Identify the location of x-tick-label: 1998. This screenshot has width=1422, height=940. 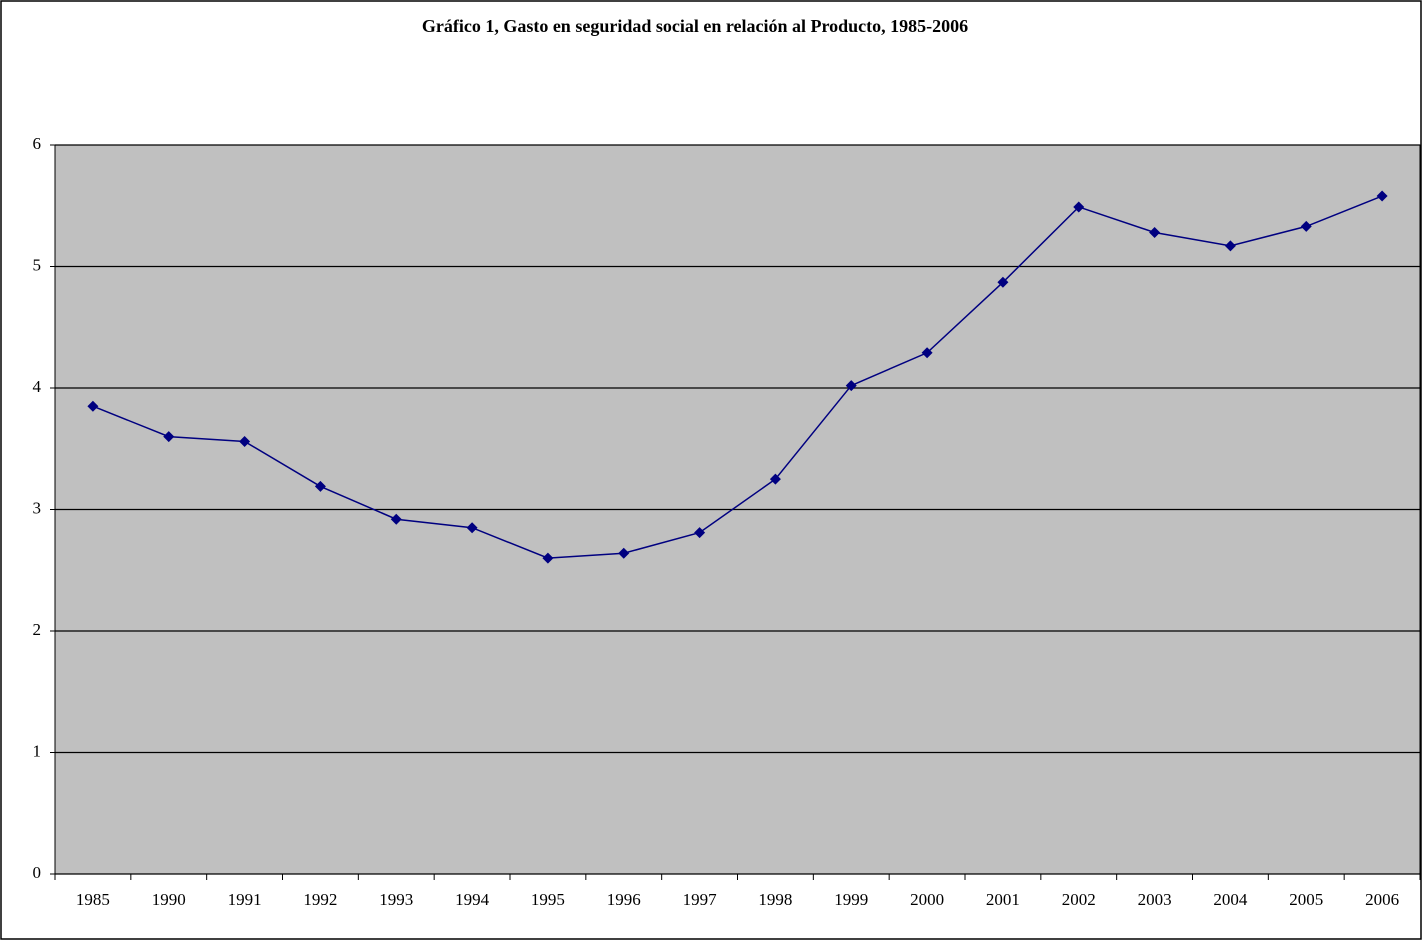
(775, 899).